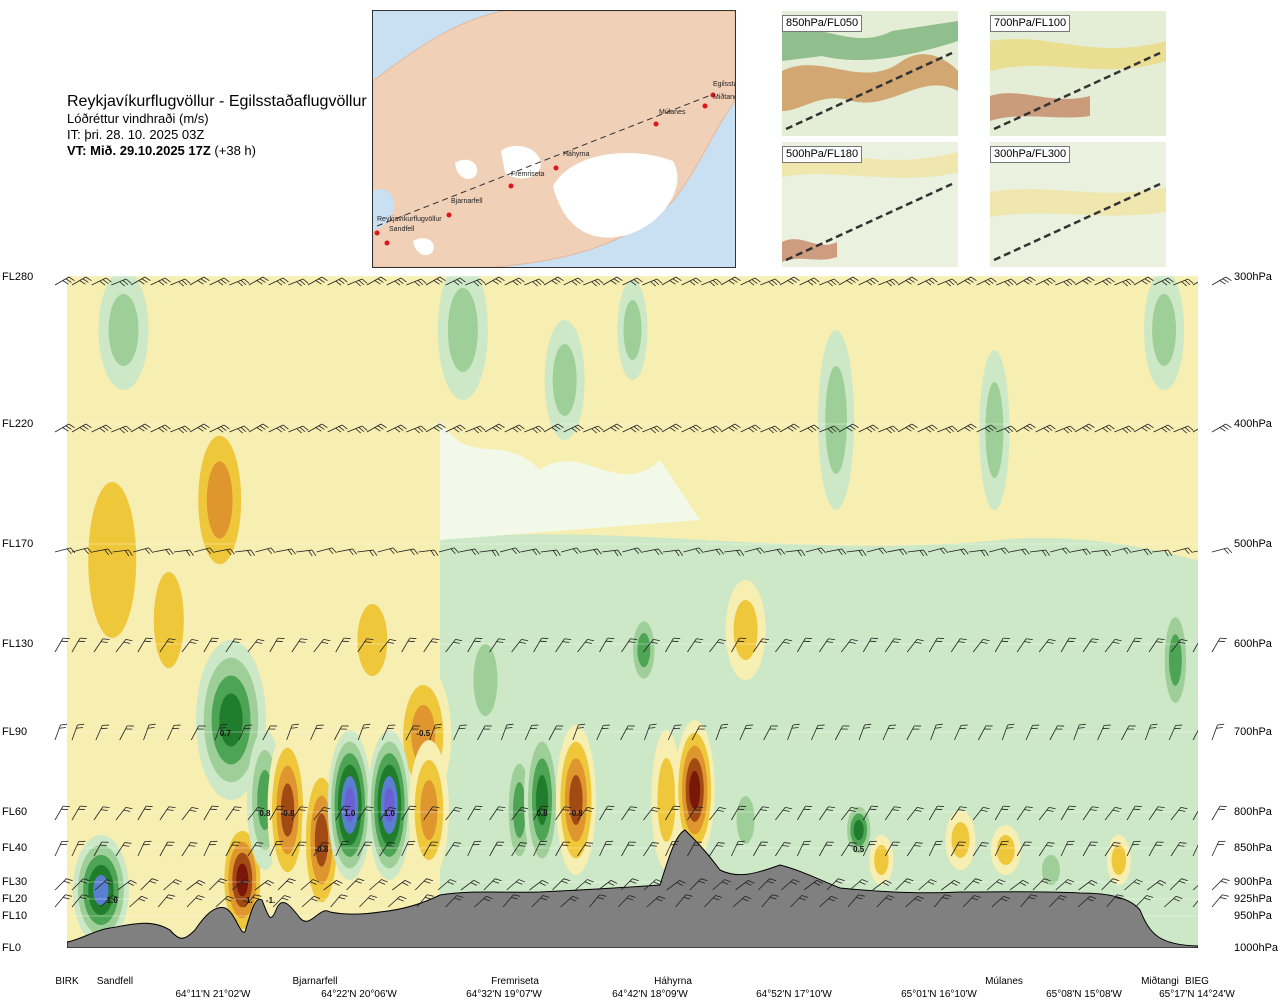 The image size is (1280, 1005). Describe the element at coordinates (870, 73) in the screenshot. I see `level-map-850-svg` at that location.